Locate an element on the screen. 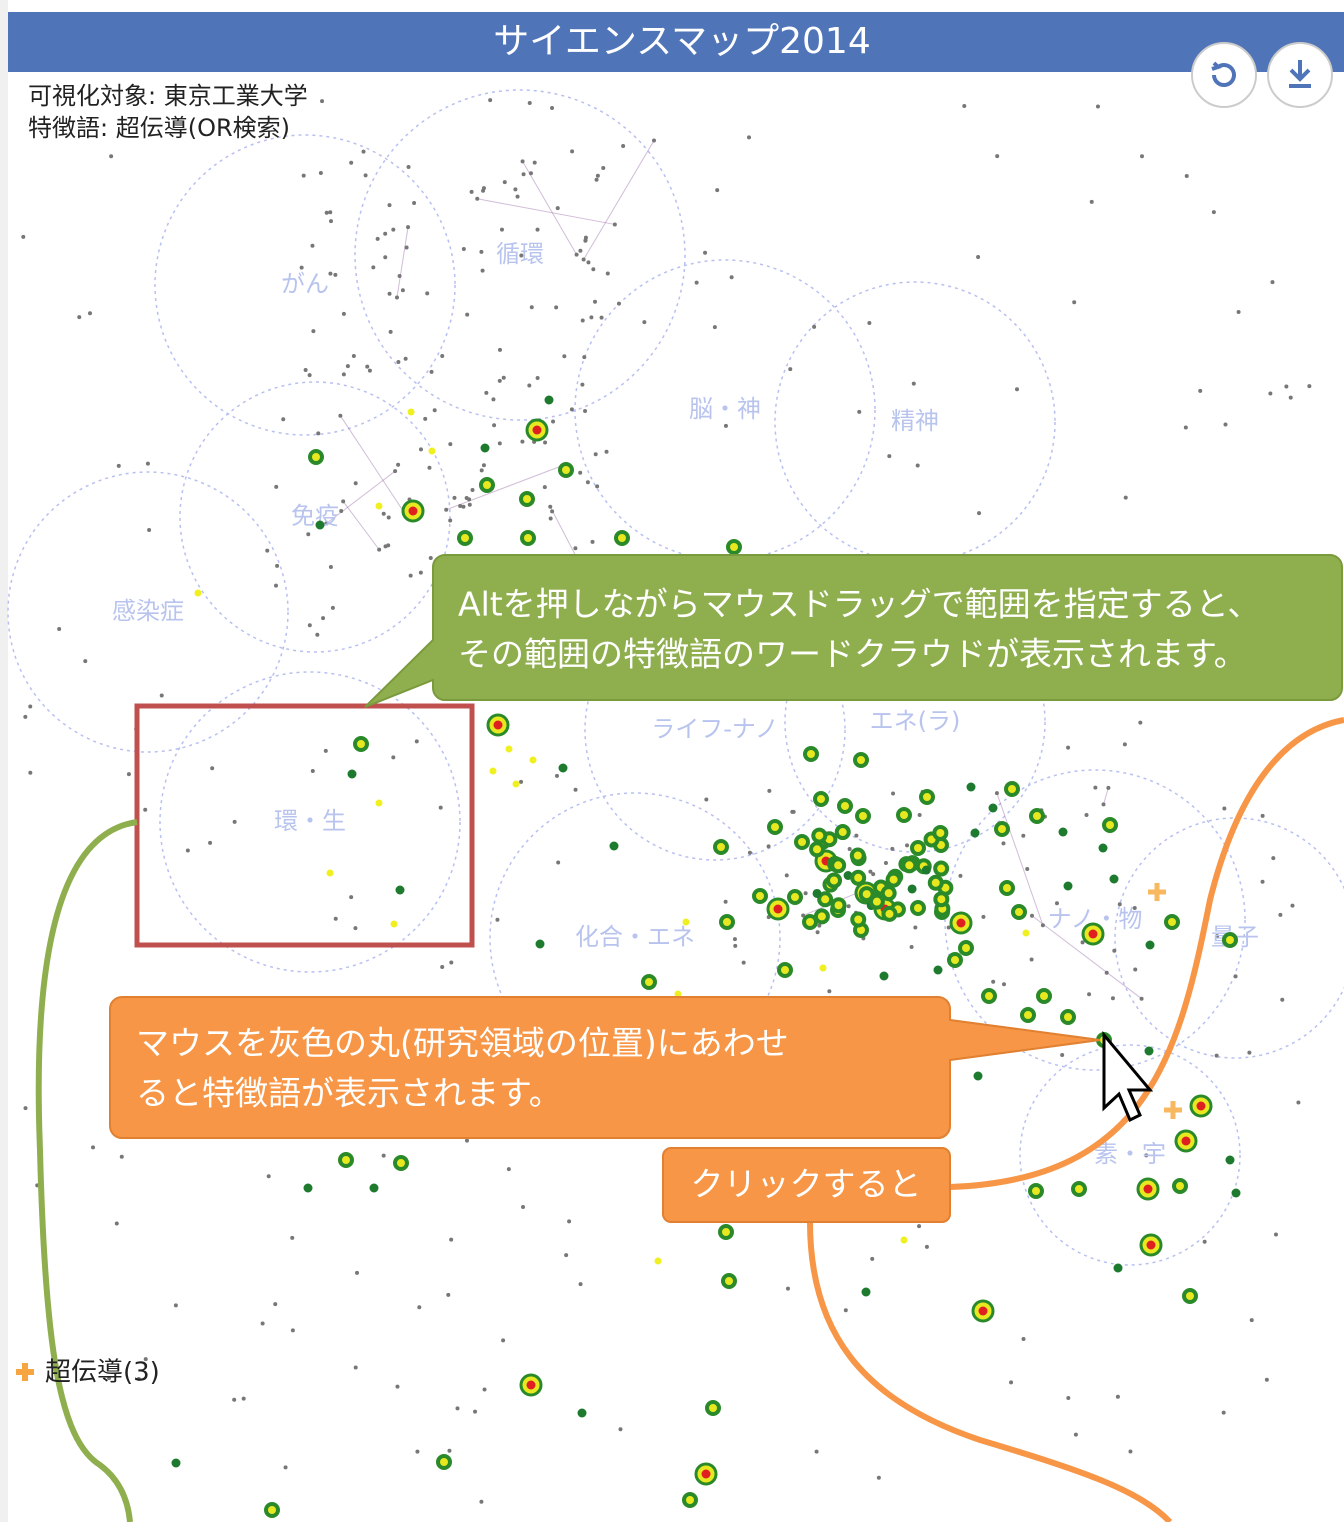 The width and height of the screenshot is (1344, 1522). download-button is located at coordinates (1300, 75).